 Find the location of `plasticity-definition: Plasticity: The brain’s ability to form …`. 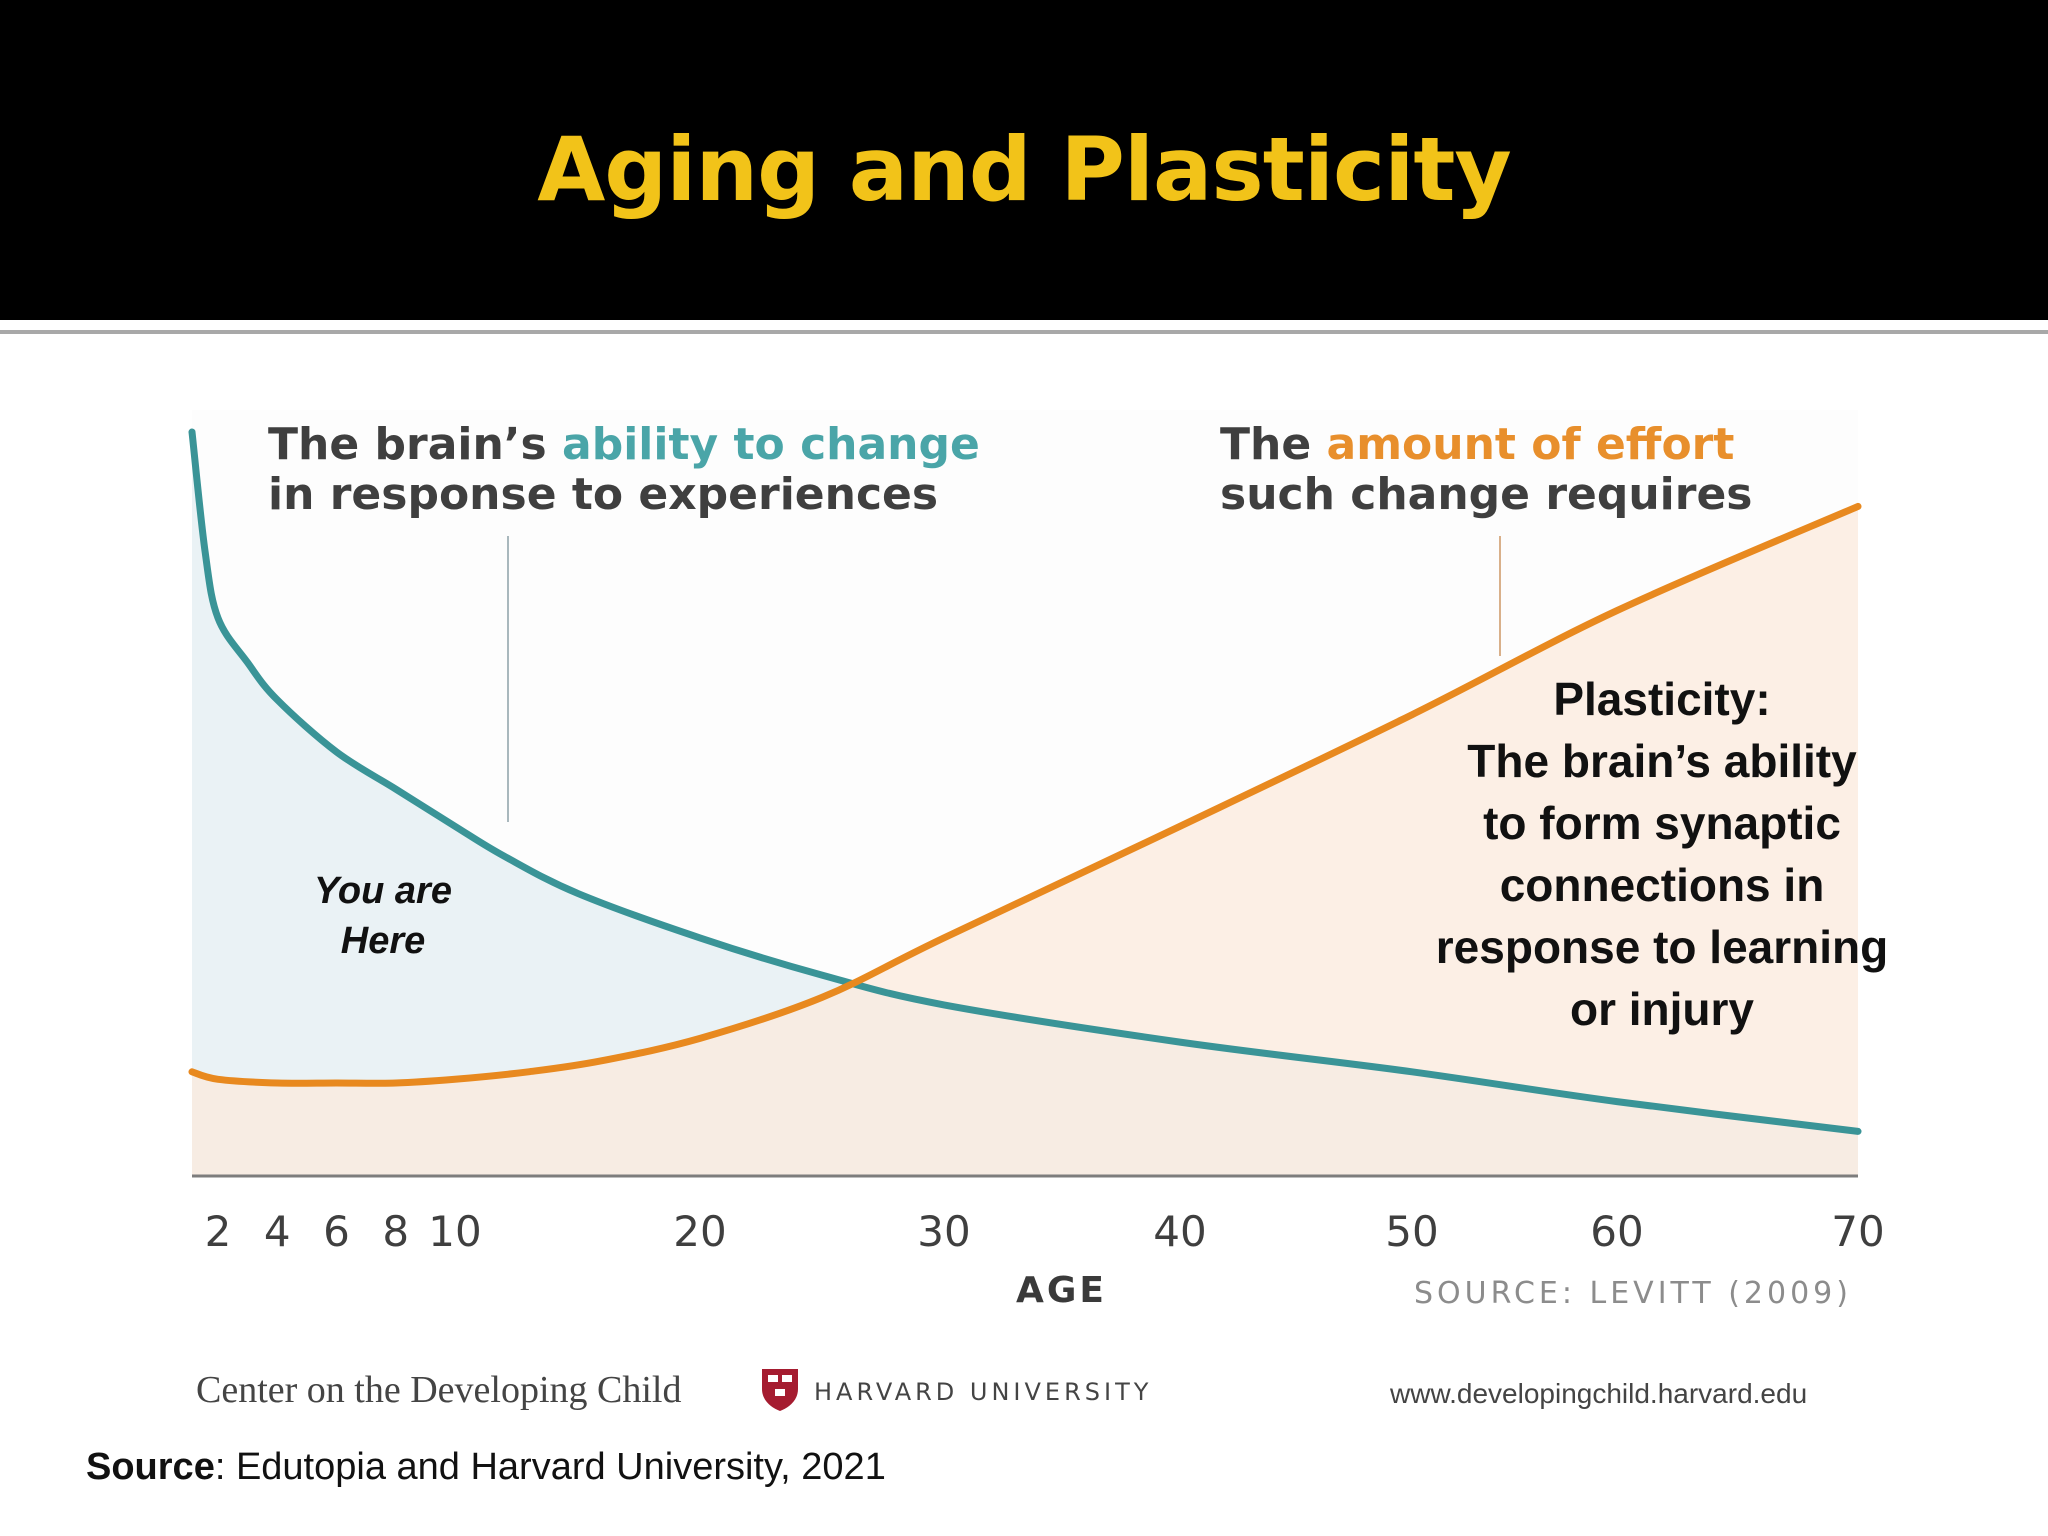

plasticity-definition: Plasticity: The brain’s ability to form … is located at coordinates (1662, 854).